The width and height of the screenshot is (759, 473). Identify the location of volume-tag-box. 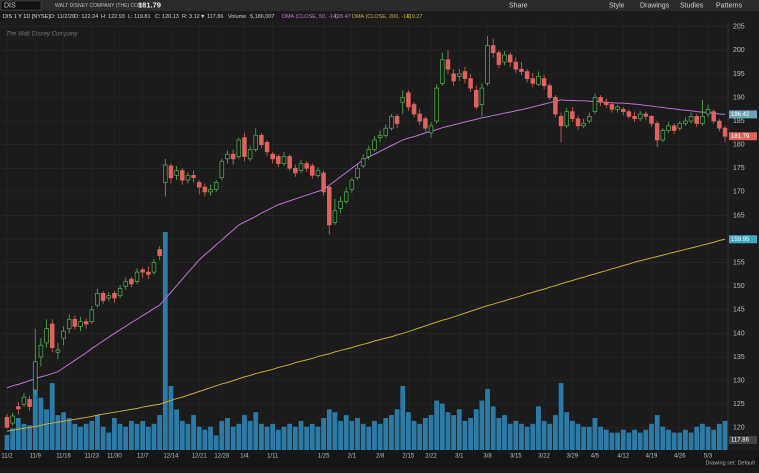
(743, 440).